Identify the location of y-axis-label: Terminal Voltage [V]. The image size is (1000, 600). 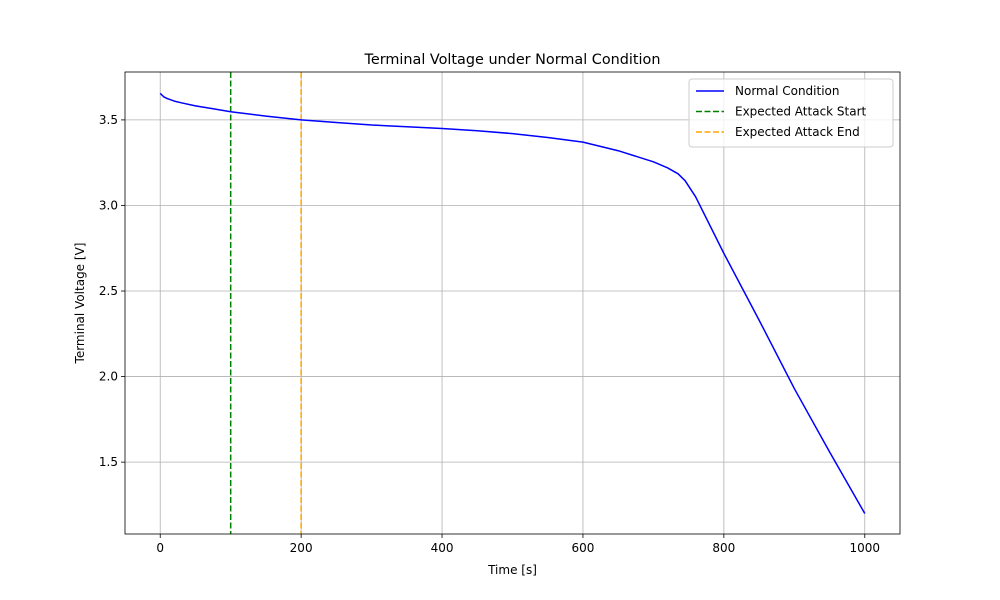
(80, 304).